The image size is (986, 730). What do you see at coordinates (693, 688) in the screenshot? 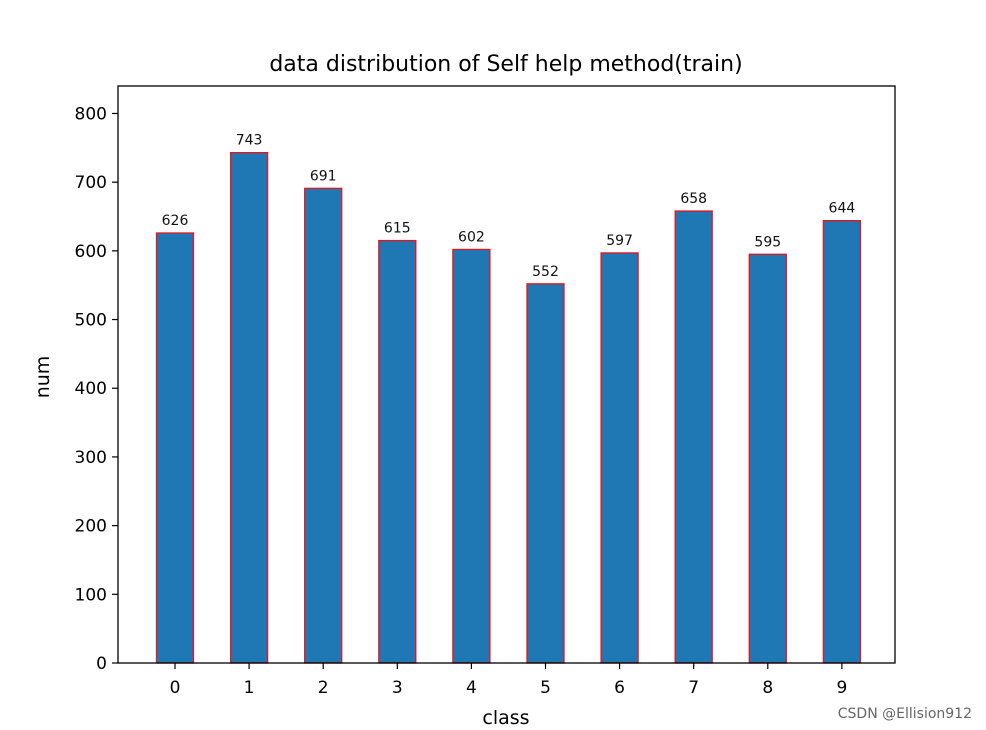
I see `x-tick-label: 7` at bounding box center [693, 688].